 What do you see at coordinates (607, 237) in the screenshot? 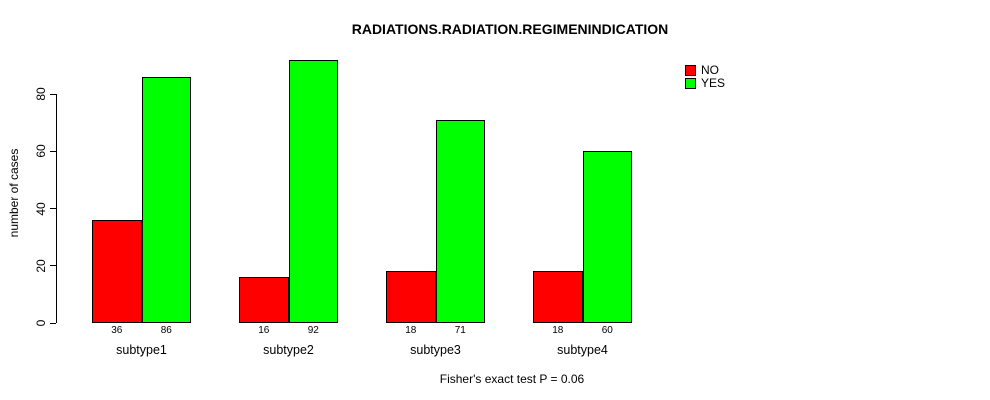
I see `bar-yes-subtype4` at bounding box center [607, 237].